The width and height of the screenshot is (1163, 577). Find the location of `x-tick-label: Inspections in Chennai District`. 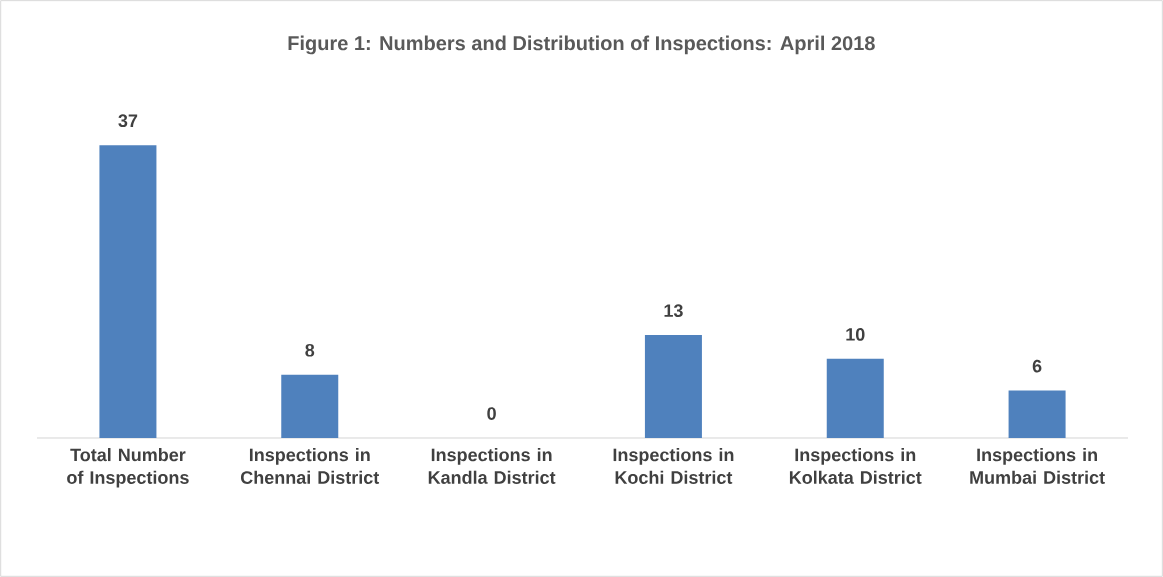

x-tick-label: Inspections in Chennai District is located at coordinates (310, 466).